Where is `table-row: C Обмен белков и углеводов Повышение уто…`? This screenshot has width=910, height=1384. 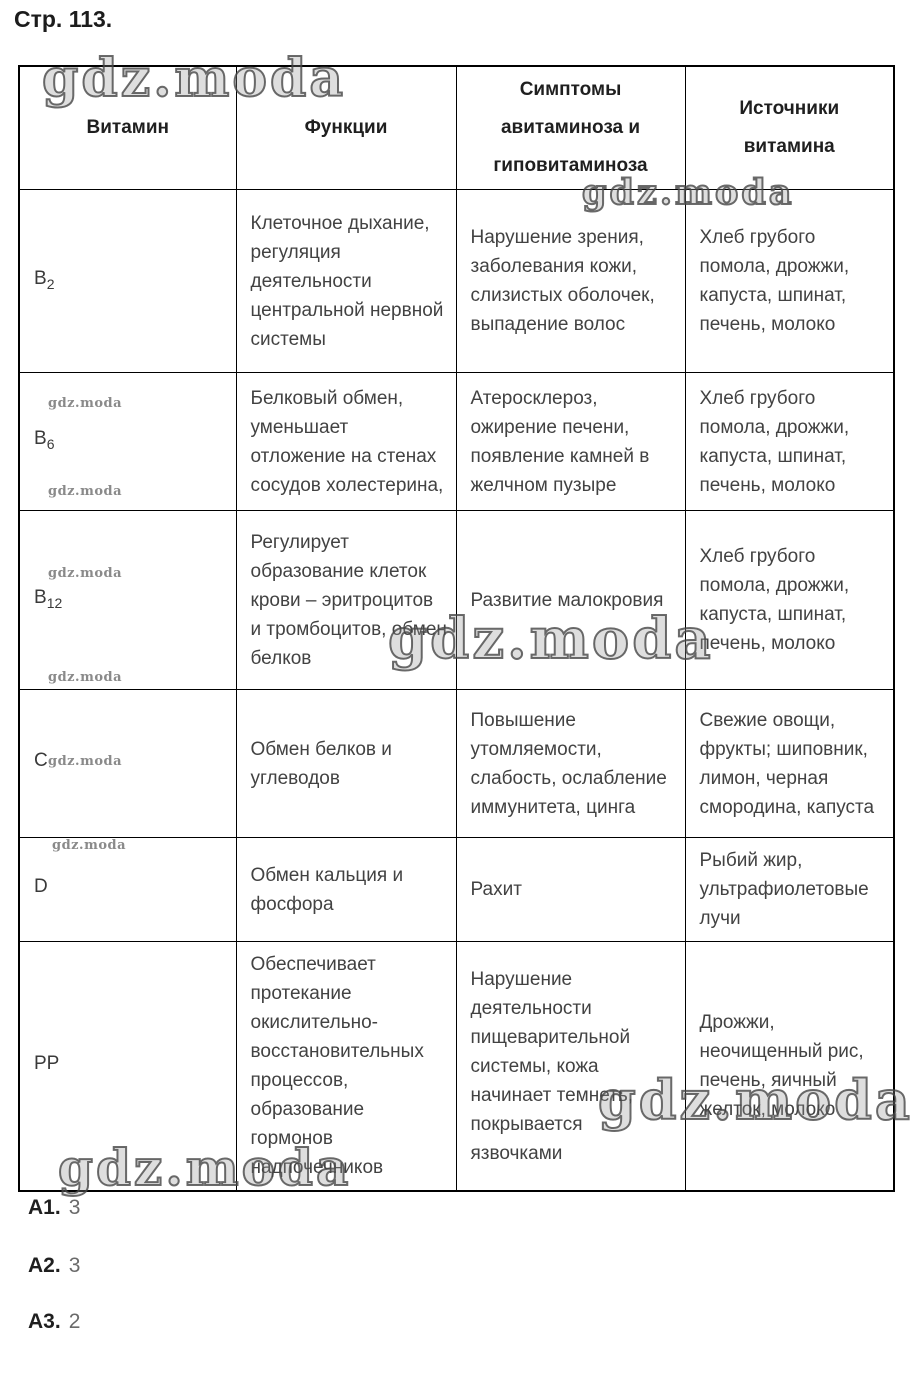 table-row: C Обмен белков и углеводов Повышение уто… is located at coordinates (456, 763).